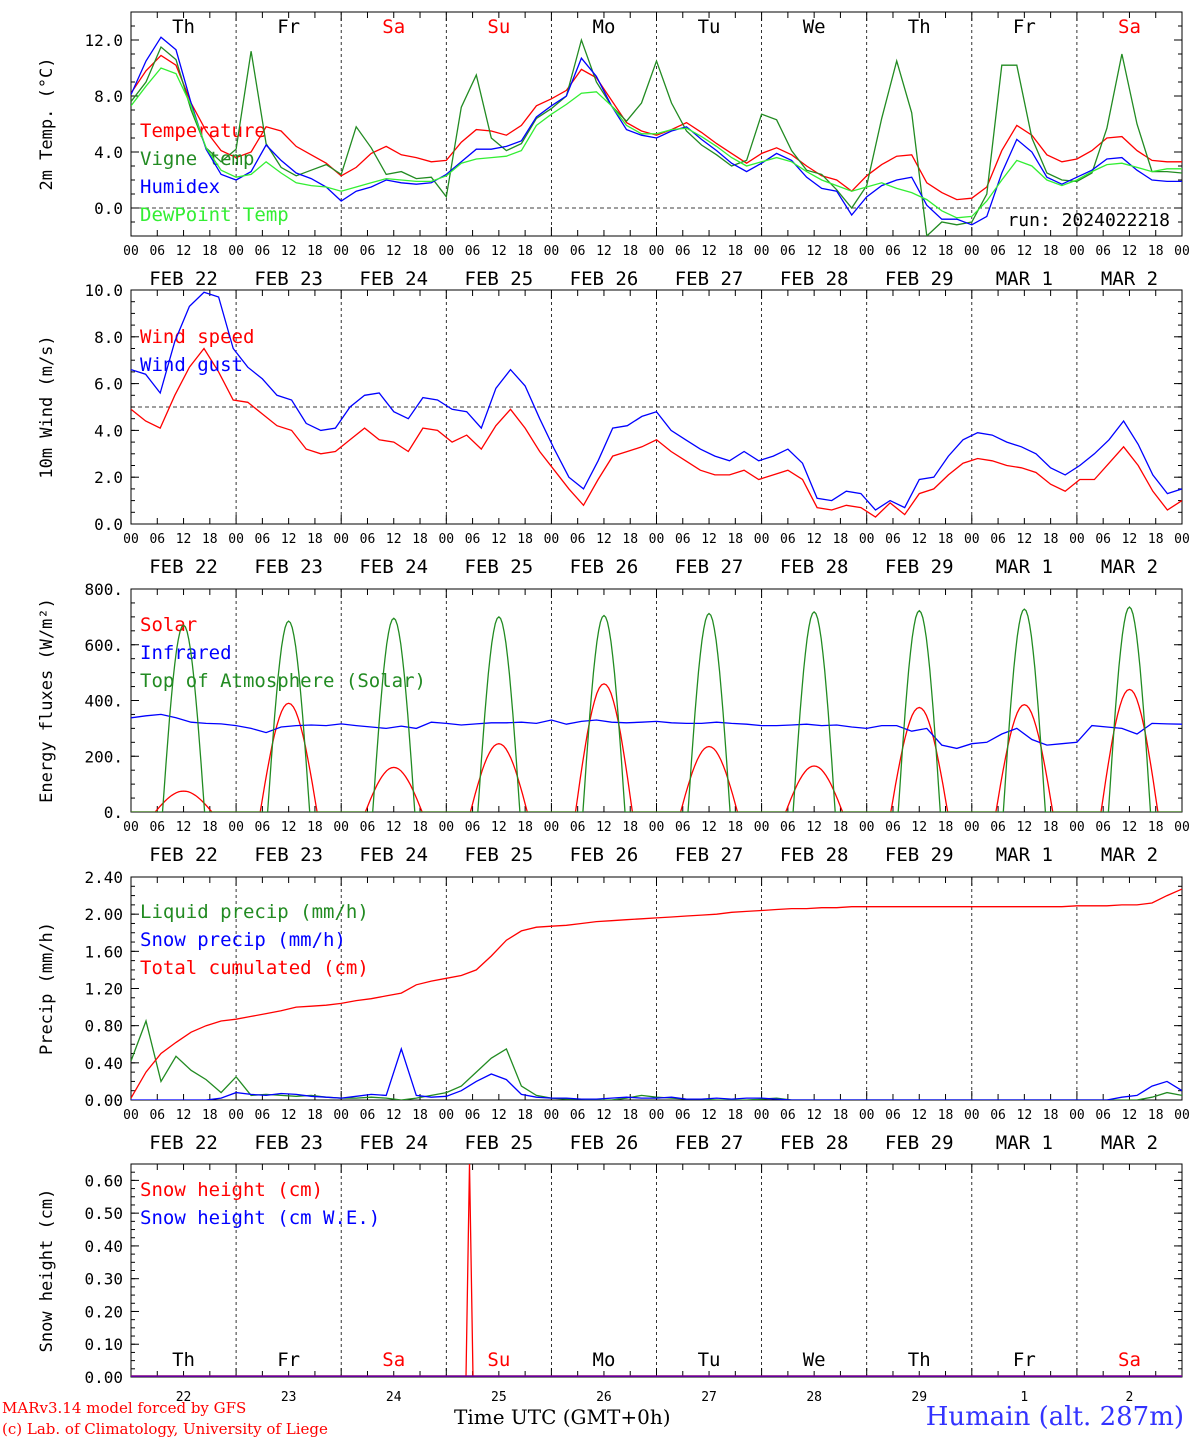 The image size is (1194, 1440). I want to click on panel2-y-tick-label: 8.0, so click(108, 337).